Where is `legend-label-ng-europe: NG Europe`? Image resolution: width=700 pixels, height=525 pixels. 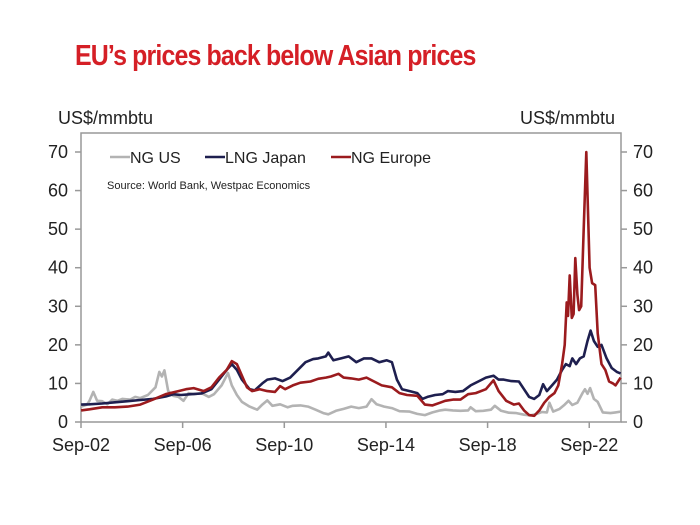 legend-label-ng-europe: NG Europe is located at coordinates (391, 158).